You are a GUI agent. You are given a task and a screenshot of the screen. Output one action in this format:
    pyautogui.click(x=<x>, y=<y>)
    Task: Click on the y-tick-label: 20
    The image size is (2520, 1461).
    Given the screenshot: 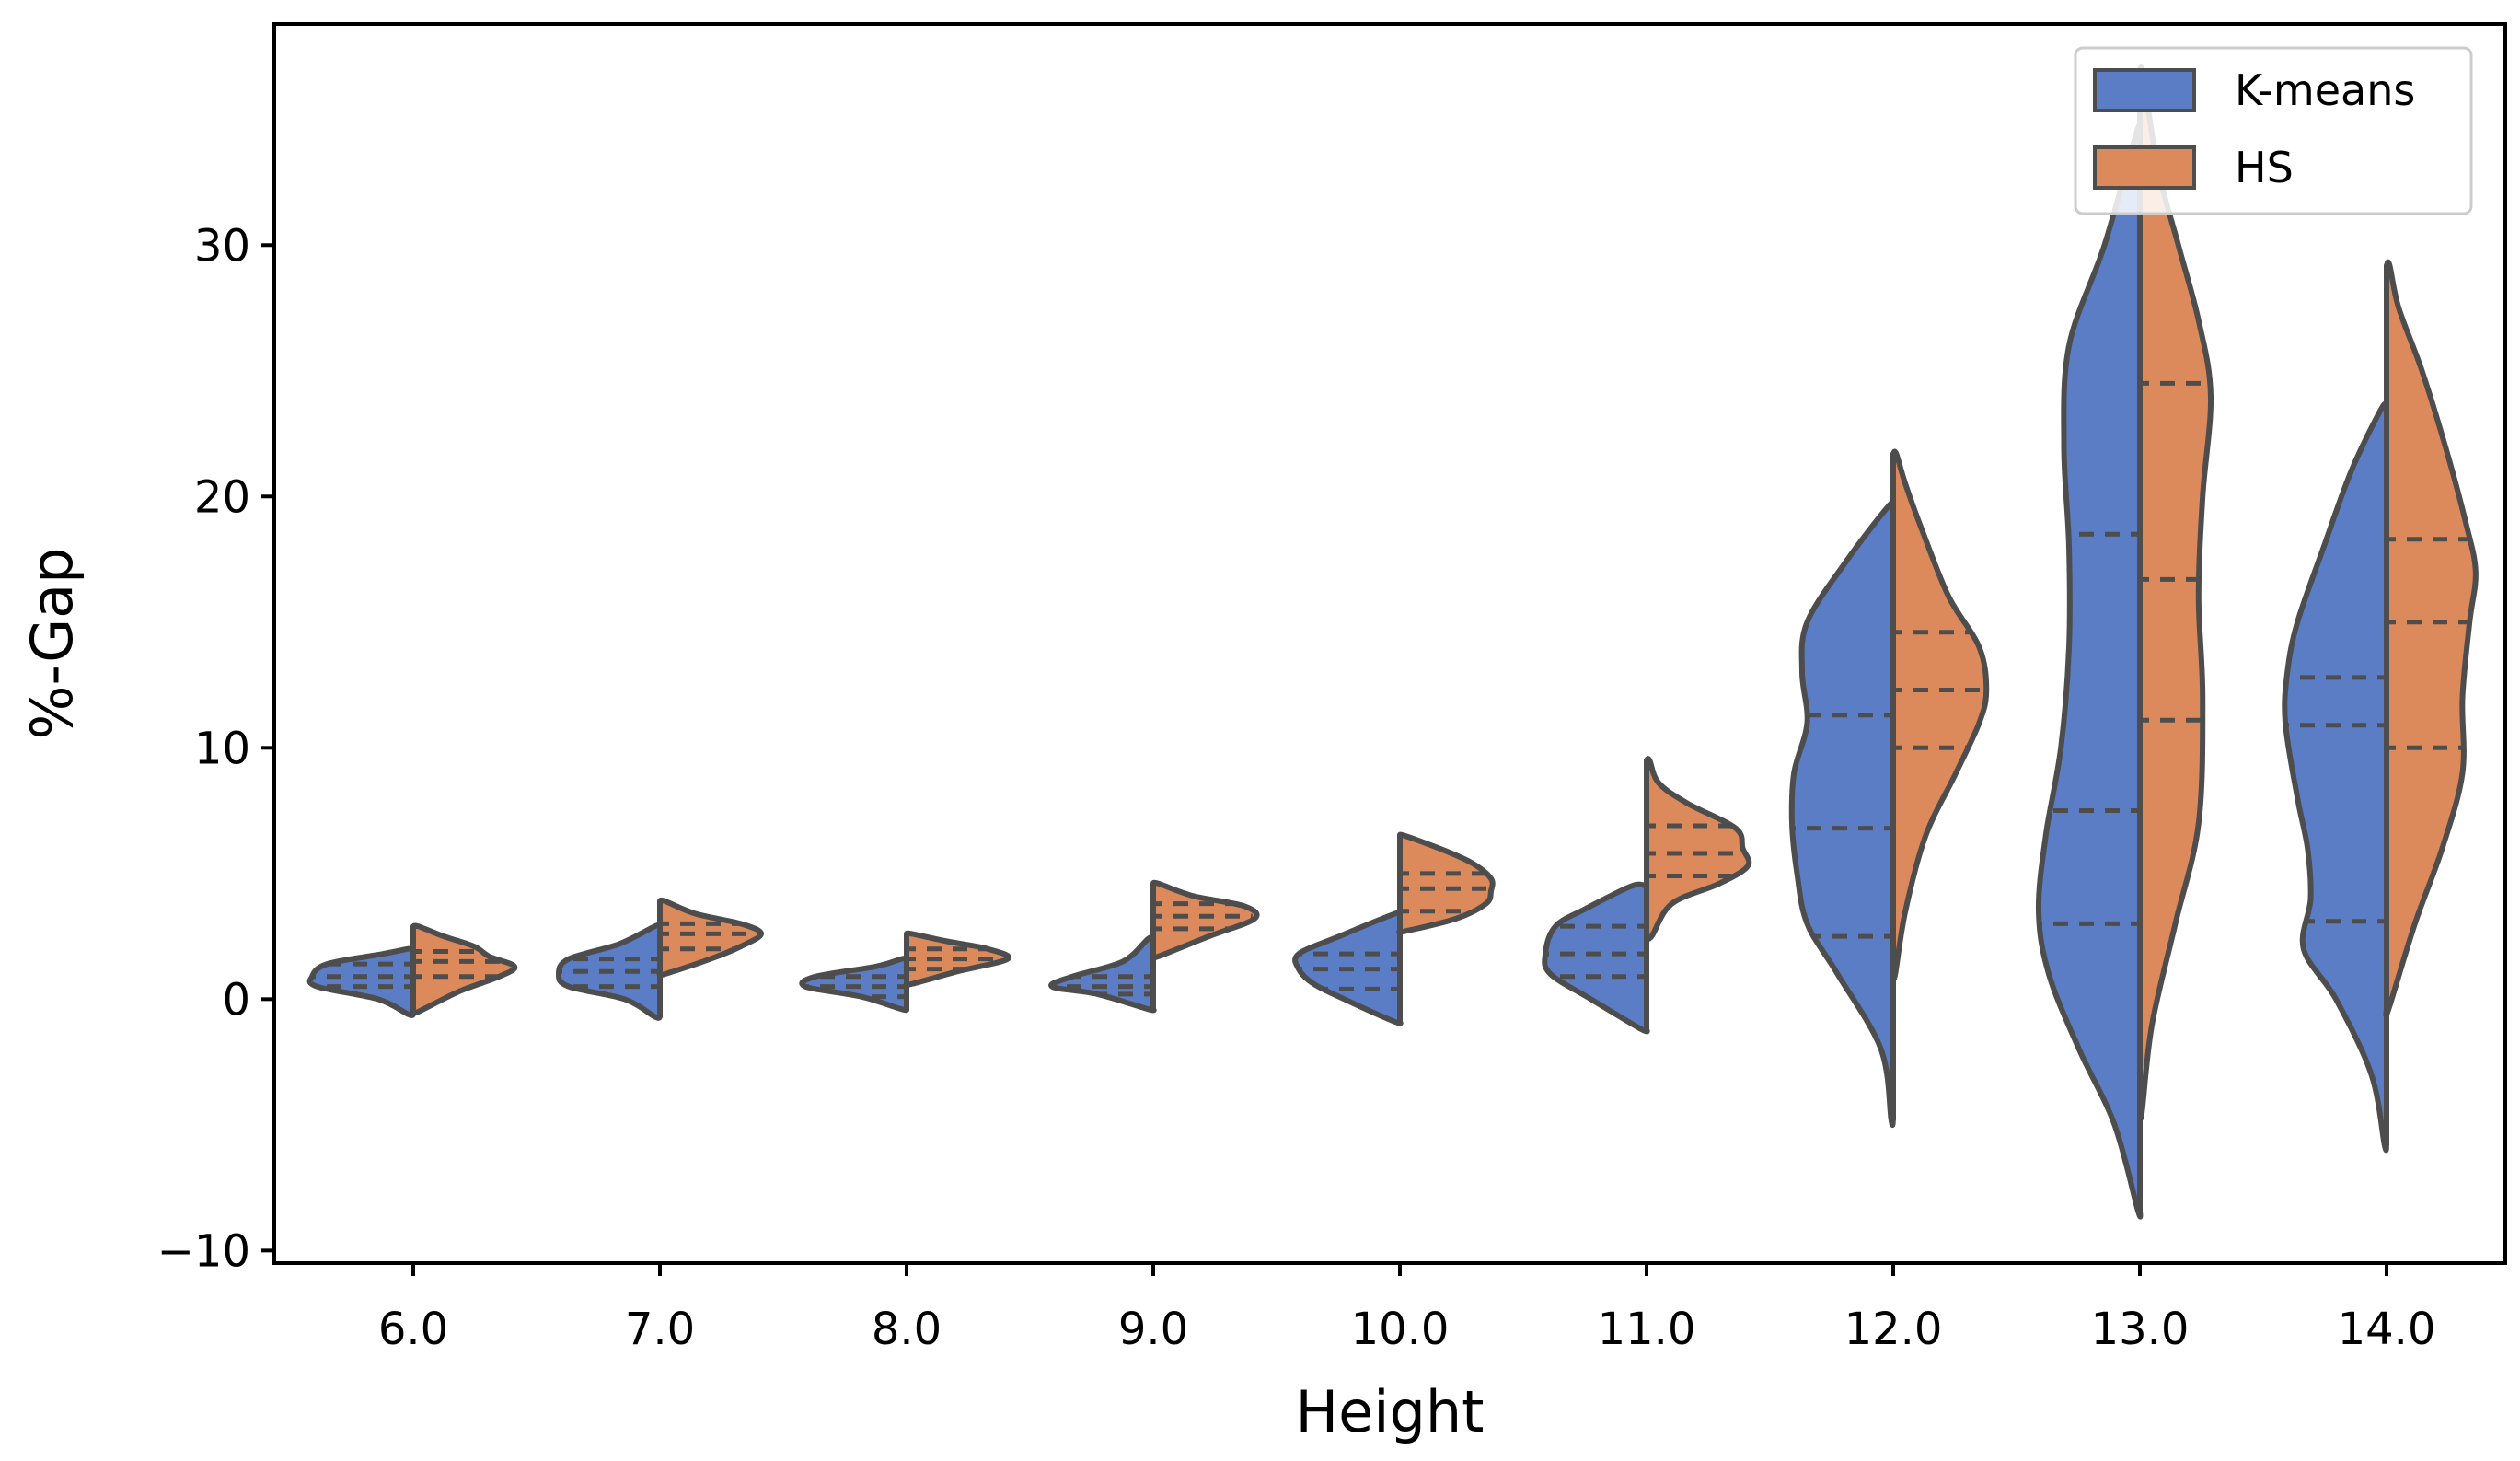 What is the action you would take?
    pyautogui.click(x=222, y=497)
    